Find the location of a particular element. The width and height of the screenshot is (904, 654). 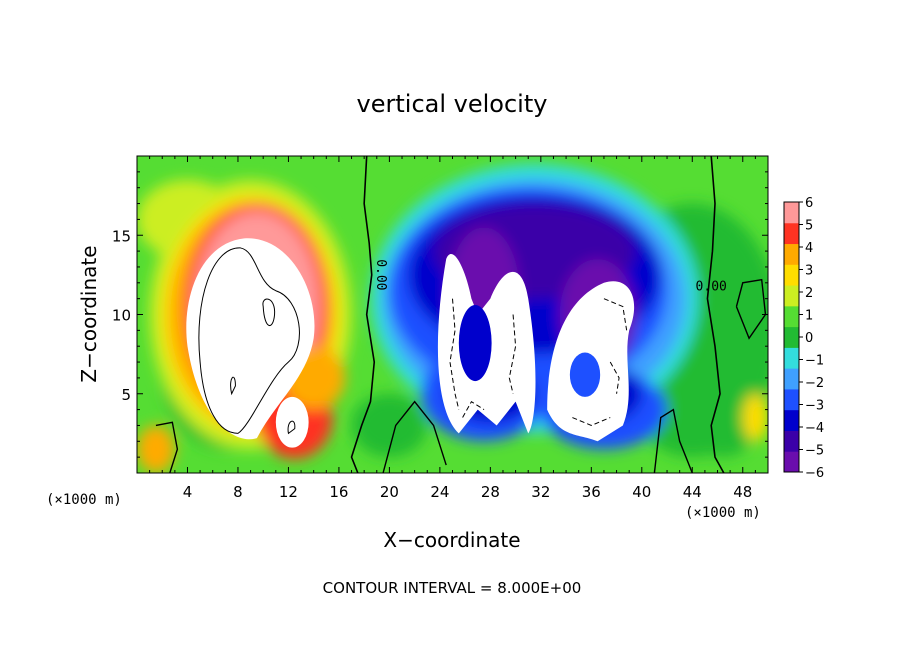

colorbar-tick-label: −1 is located at coordinates (814, 361).